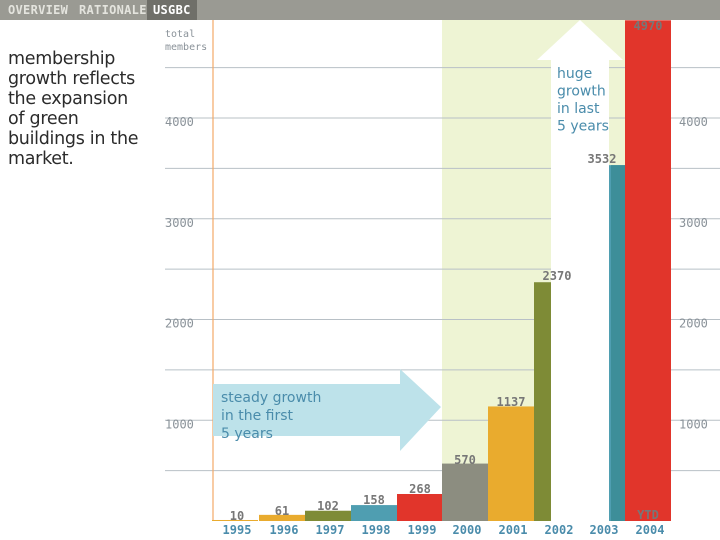 The image size is (720, 540). What do you see at coordinates (581, 92) in the screenshot?
I see `huge-growth-note: growth` at bounding box center [581, 92].